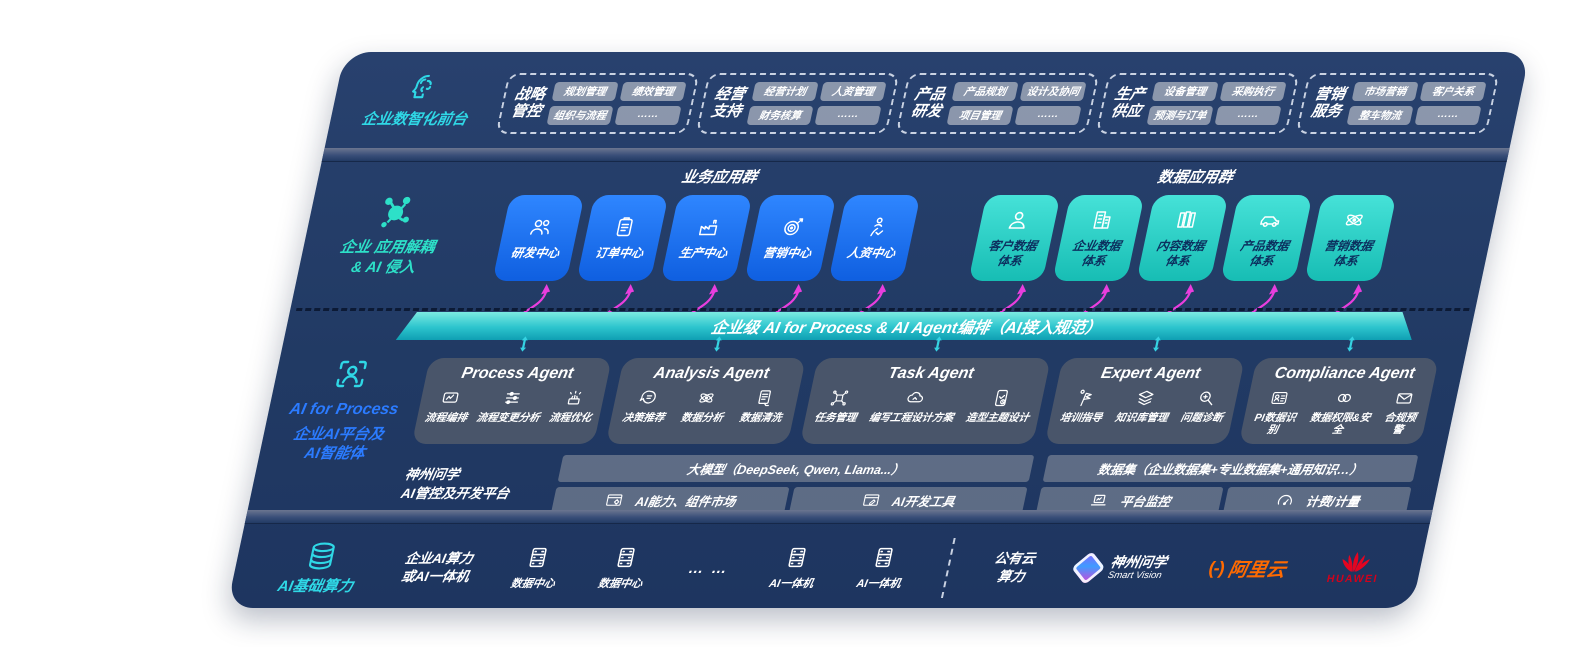  I want to click on data-app-group: 数据应用群 客户数据 体系 企业数据 体系, so click(1183, 236).